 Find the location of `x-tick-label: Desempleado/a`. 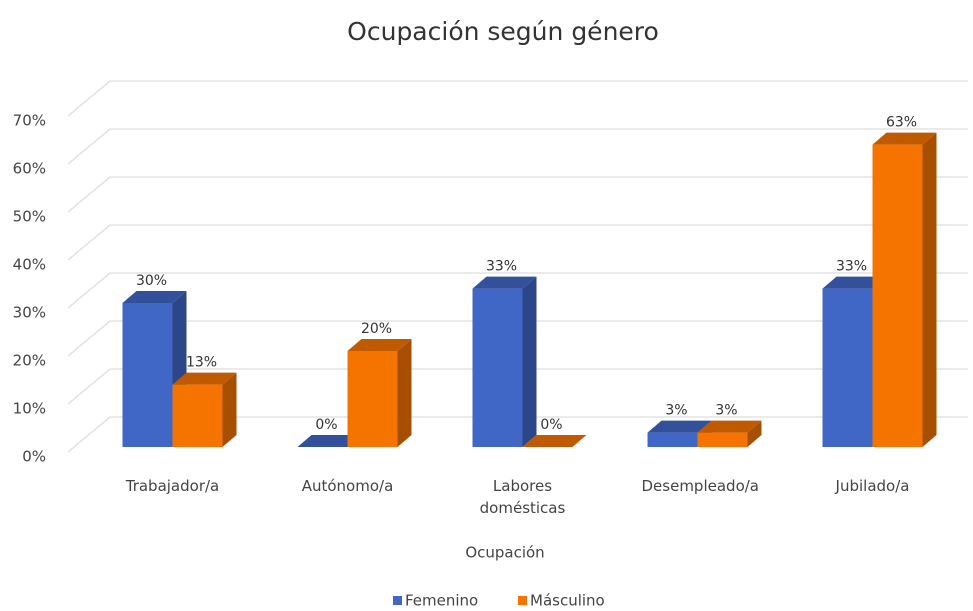

x-tick-label: Desempleado/a is located at coordinates (700, 486).